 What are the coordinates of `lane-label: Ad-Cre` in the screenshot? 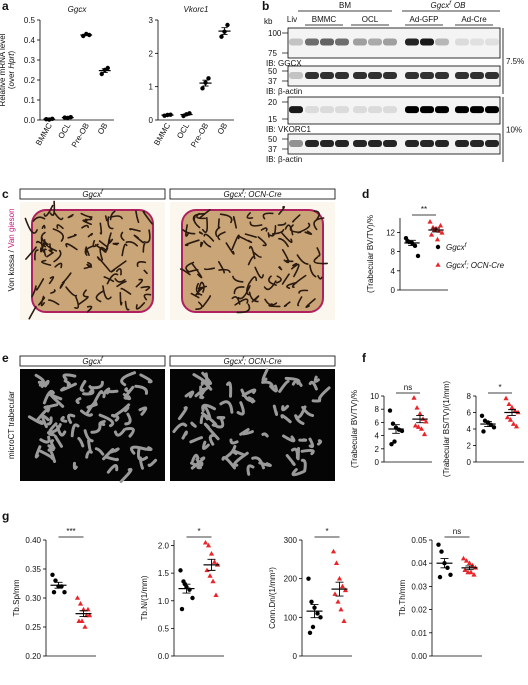 It's located at (474, 19).